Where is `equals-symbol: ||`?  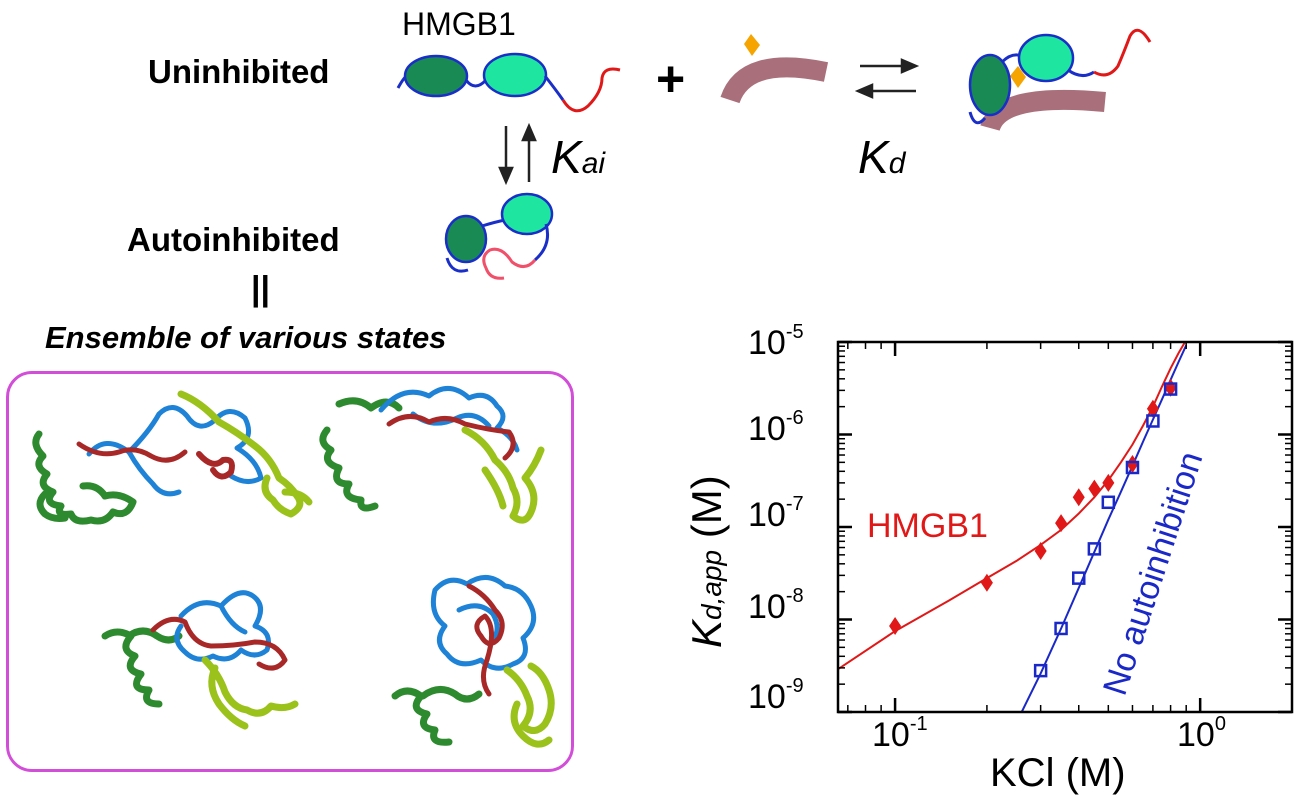 equals-symbol: || is located at coordinates (261, 289).